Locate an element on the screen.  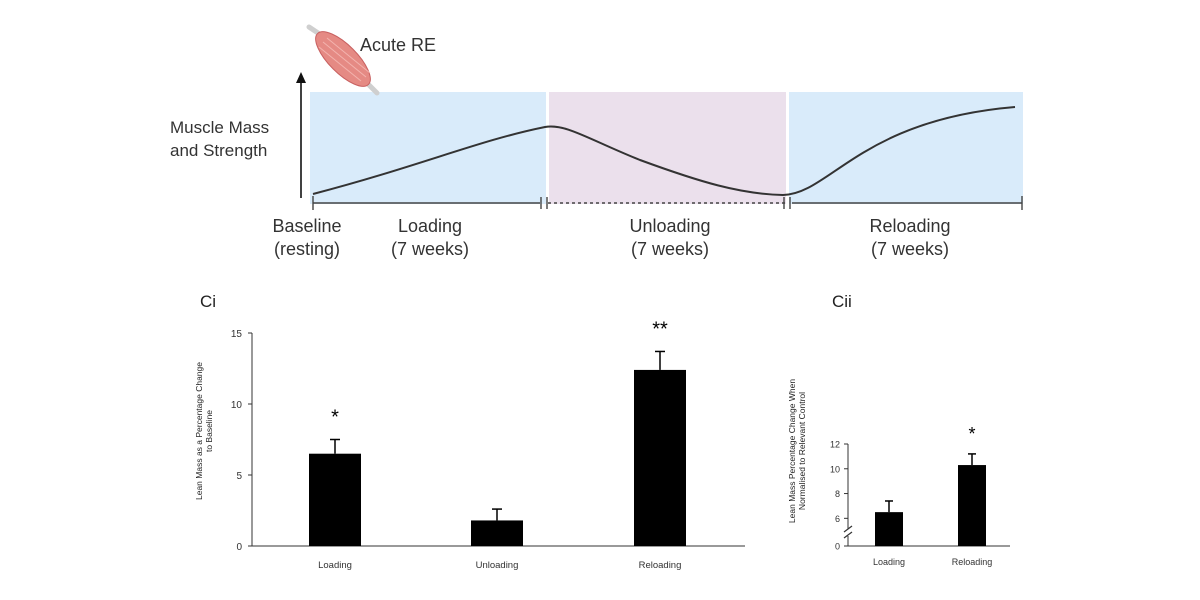
unloading-phase-duration: (7 weeks) is located at coordinates (670, 249).